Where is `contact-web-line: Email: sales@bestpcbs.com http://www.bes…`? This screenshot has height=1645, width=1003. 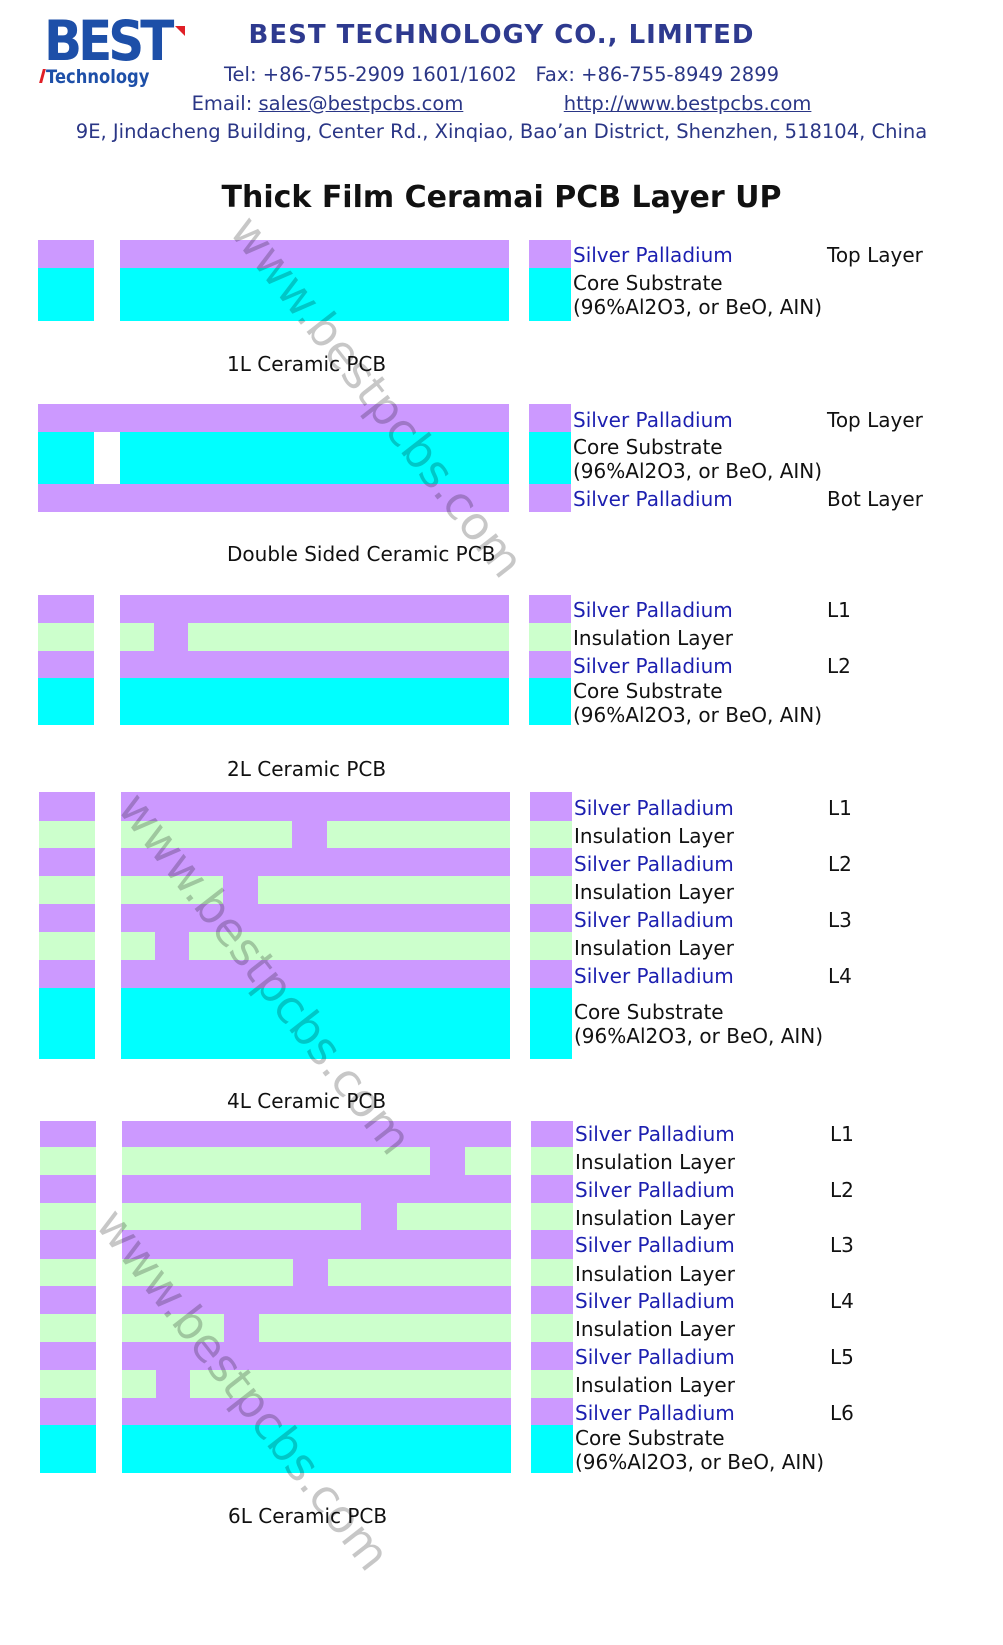 contact-web-line: Email: sales@bestpcbs.com http://www.bes… is located at coordinates (501, 103).